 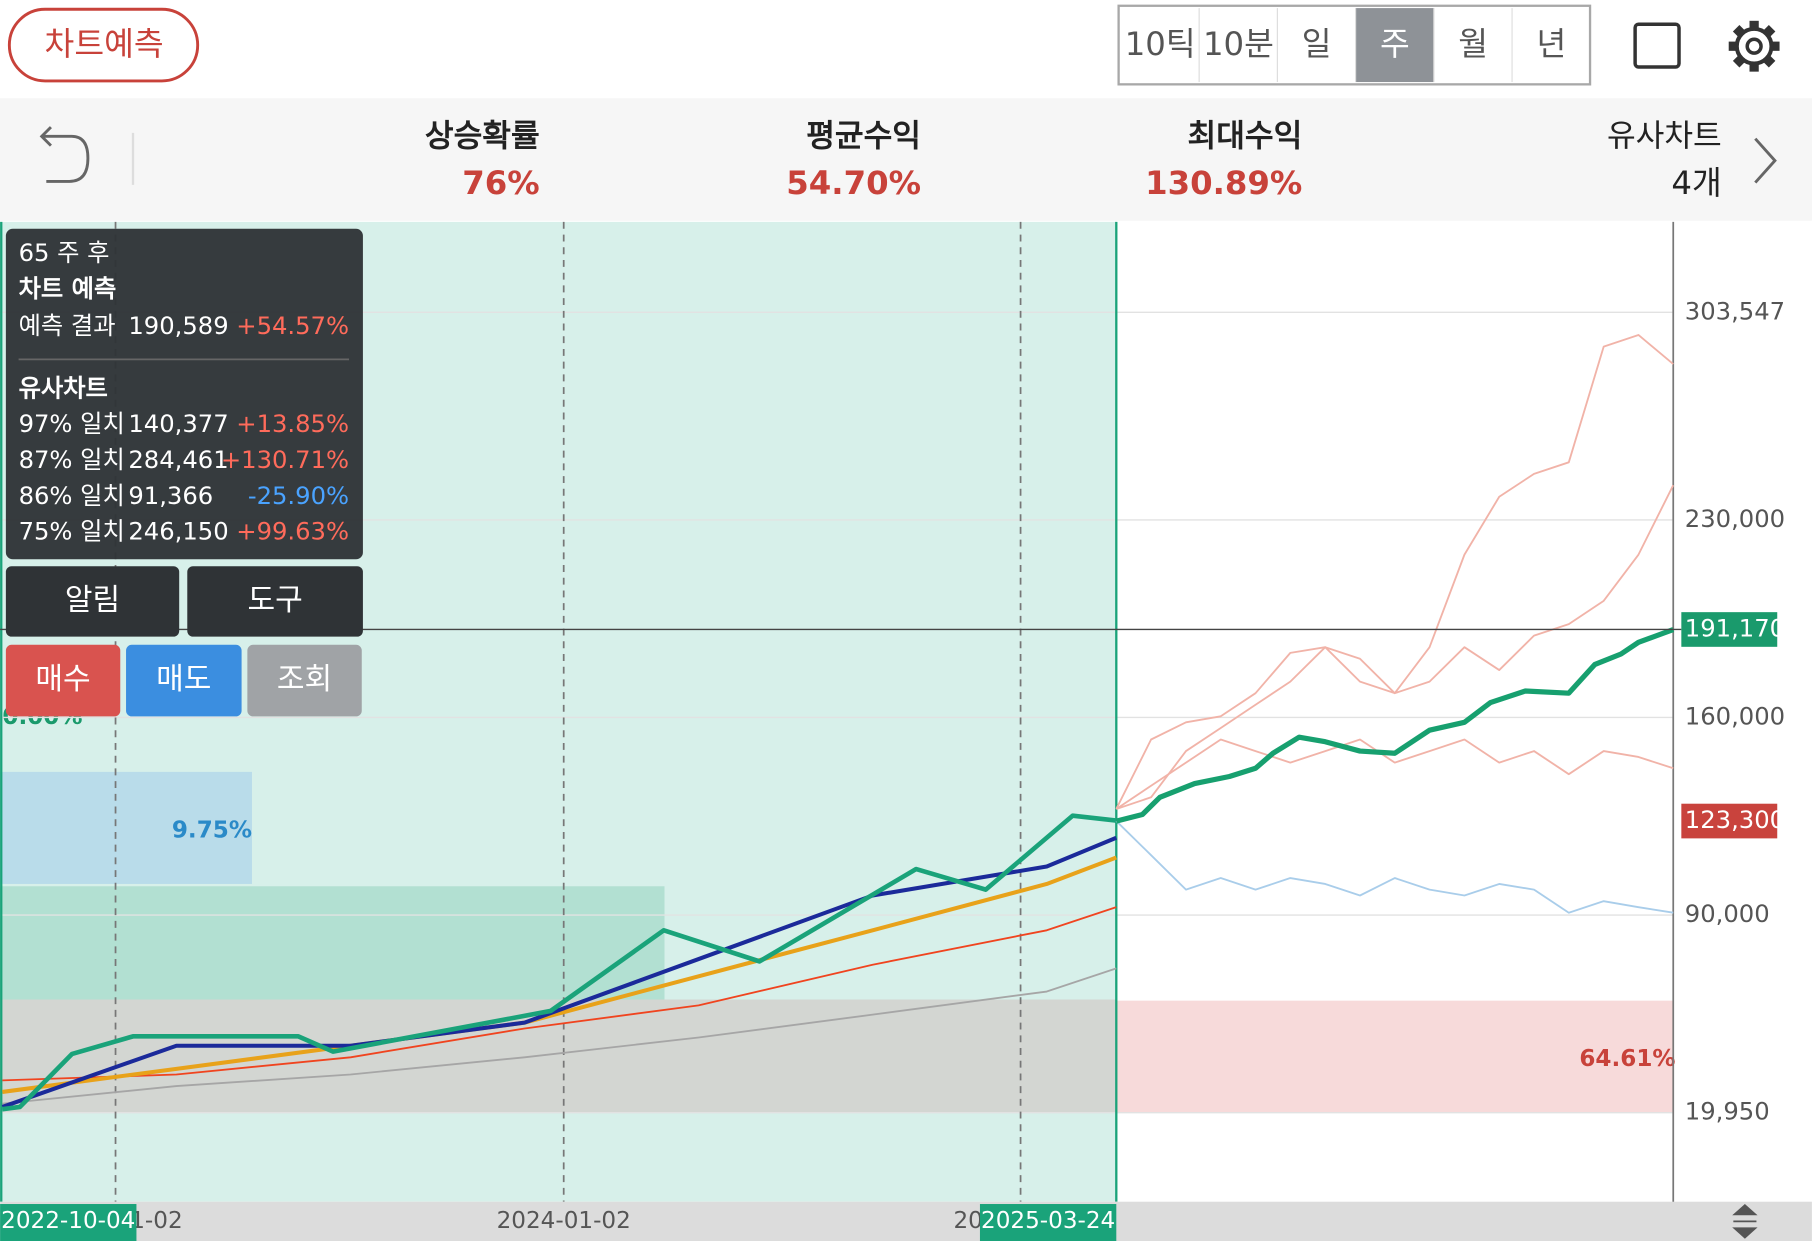 I want to click on stat-label: 유사차트, so click(x=1664, y=137).